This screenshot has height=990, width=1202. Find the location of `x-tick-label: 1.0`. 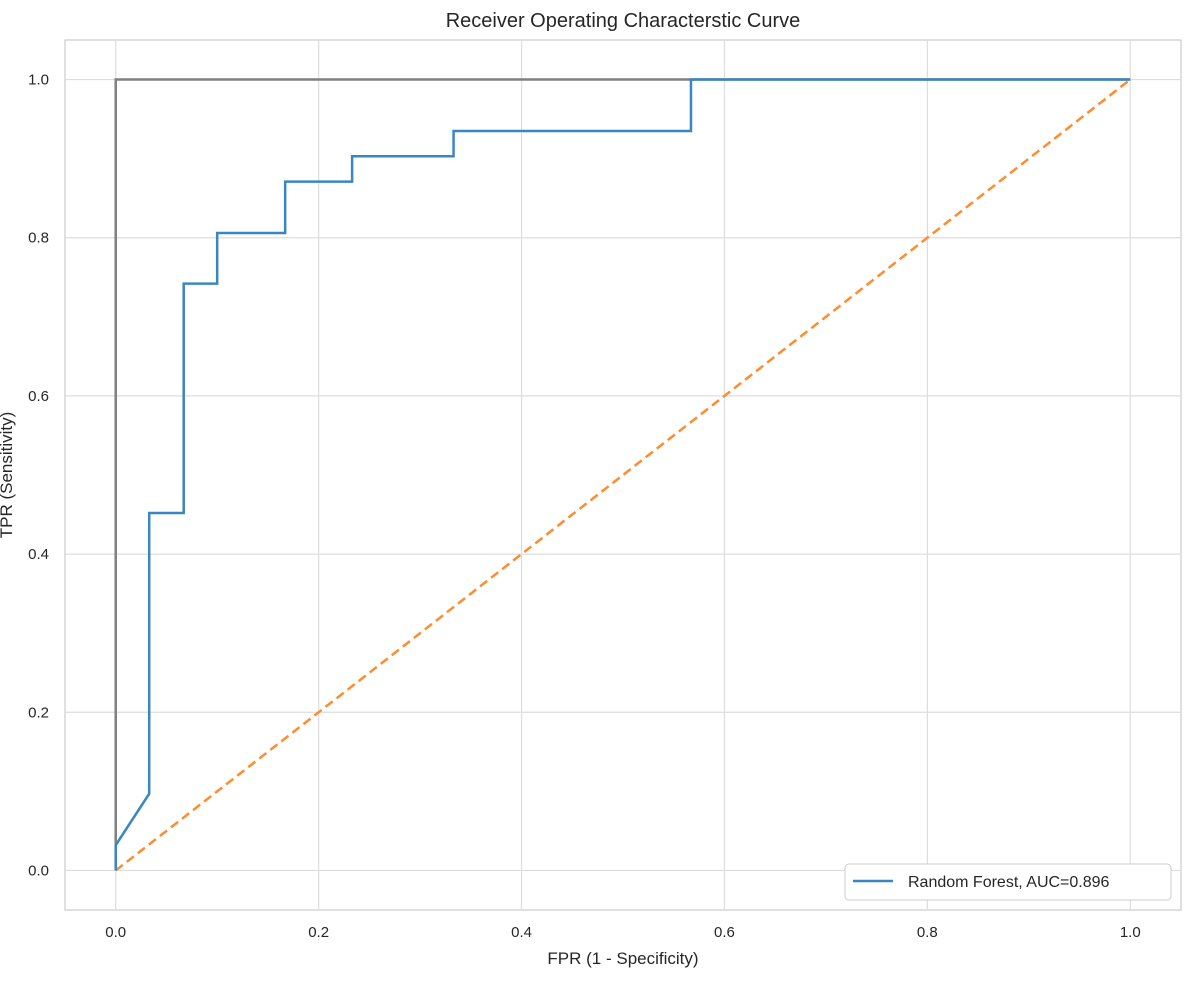

x-tick-label: 1.0 is located at coordinates (1130, 932).